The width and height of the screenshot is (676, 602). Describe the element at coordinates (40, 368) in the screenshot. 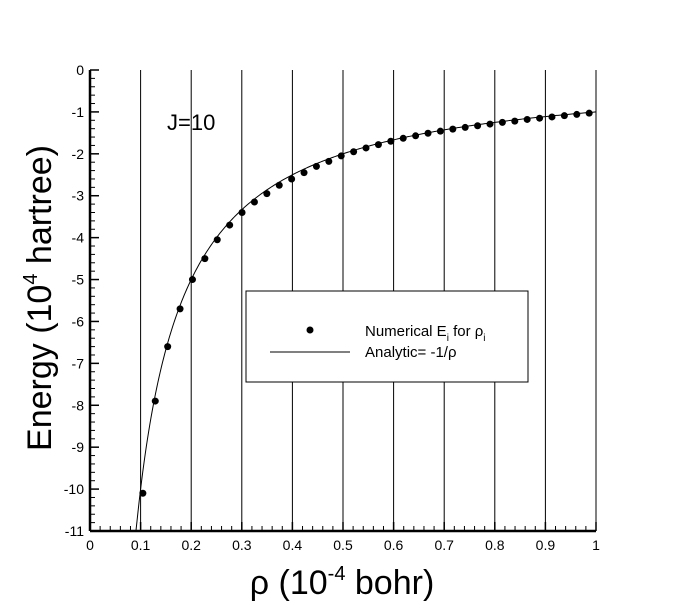

I see `y-axis-title-main: Energy (10` at that location.